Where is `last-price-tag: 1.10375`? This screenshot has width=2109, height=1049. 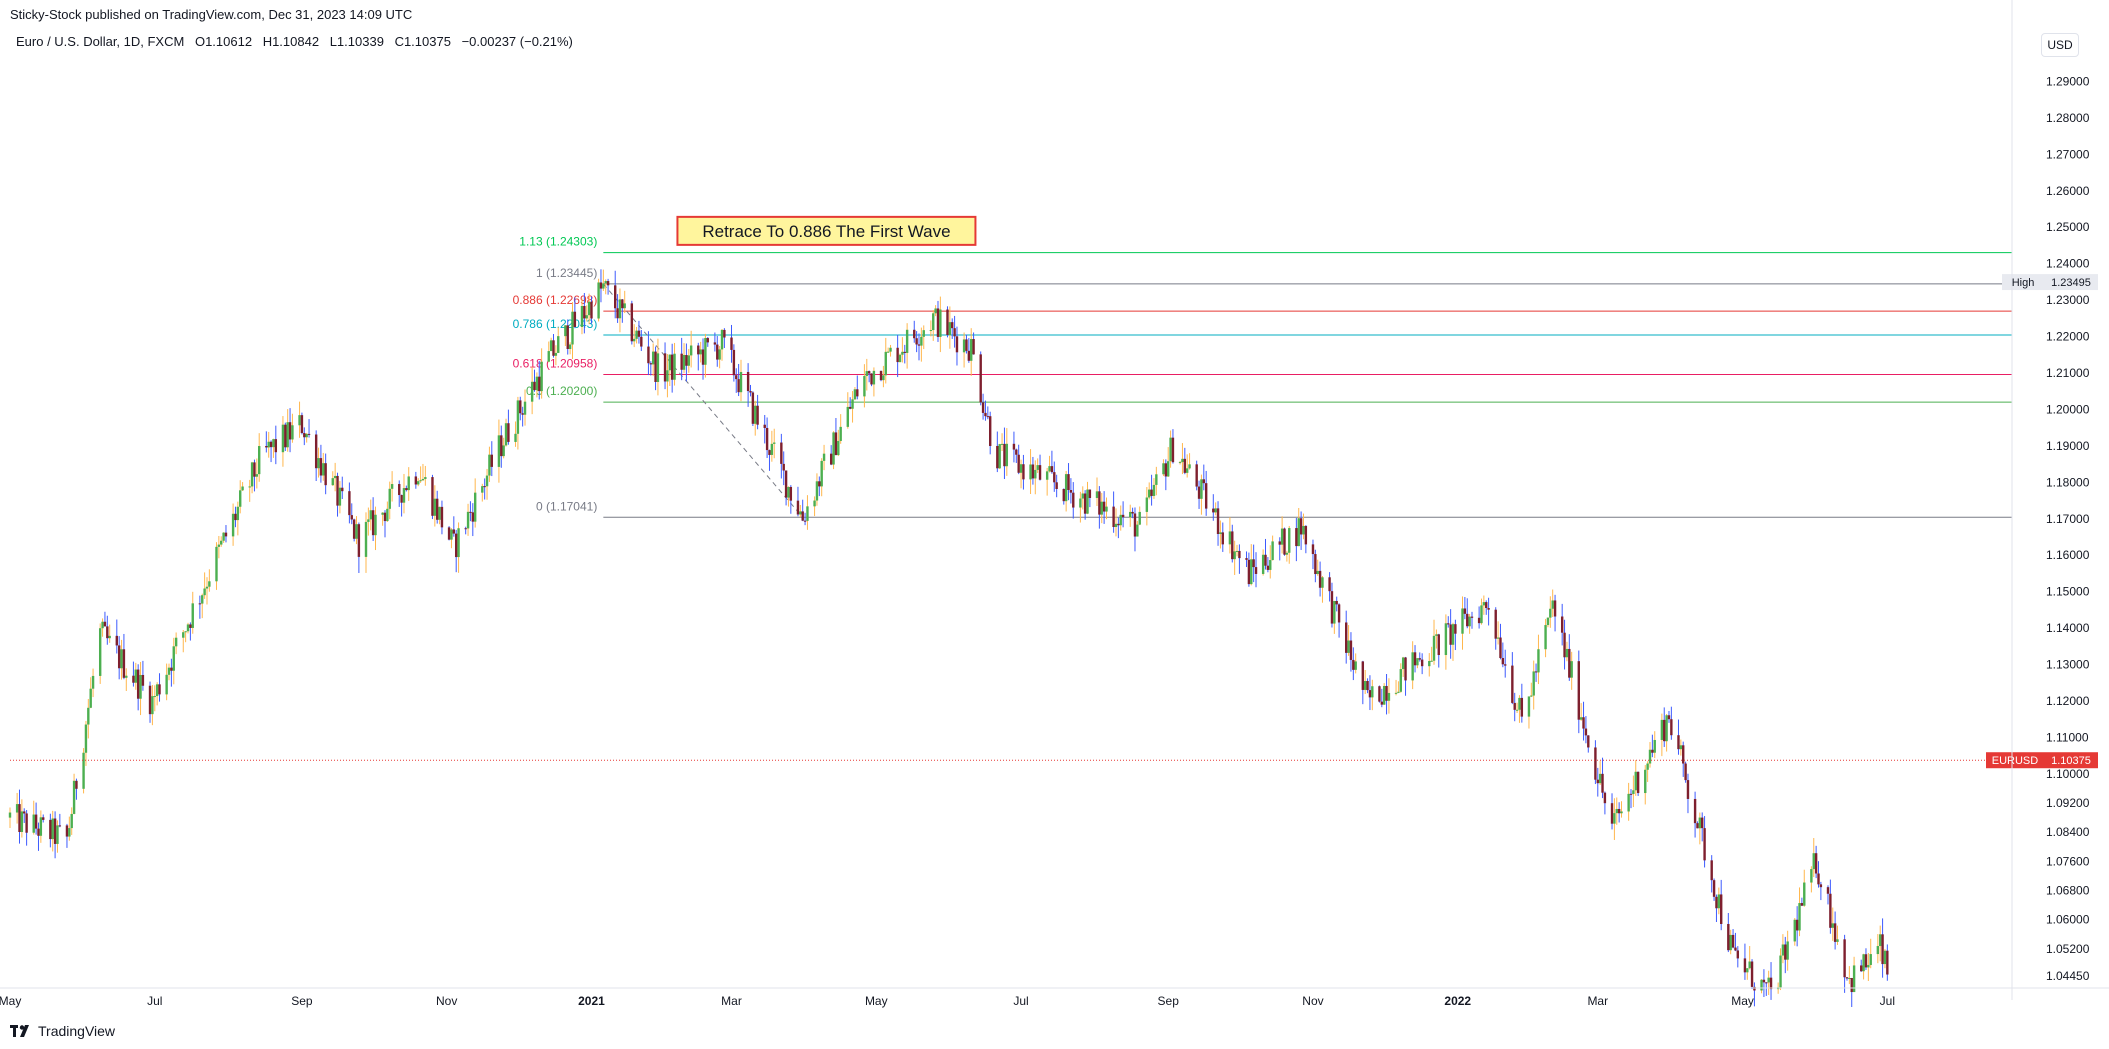
last-price-tag: 1.10375 is located at coordinates (2071, 761).